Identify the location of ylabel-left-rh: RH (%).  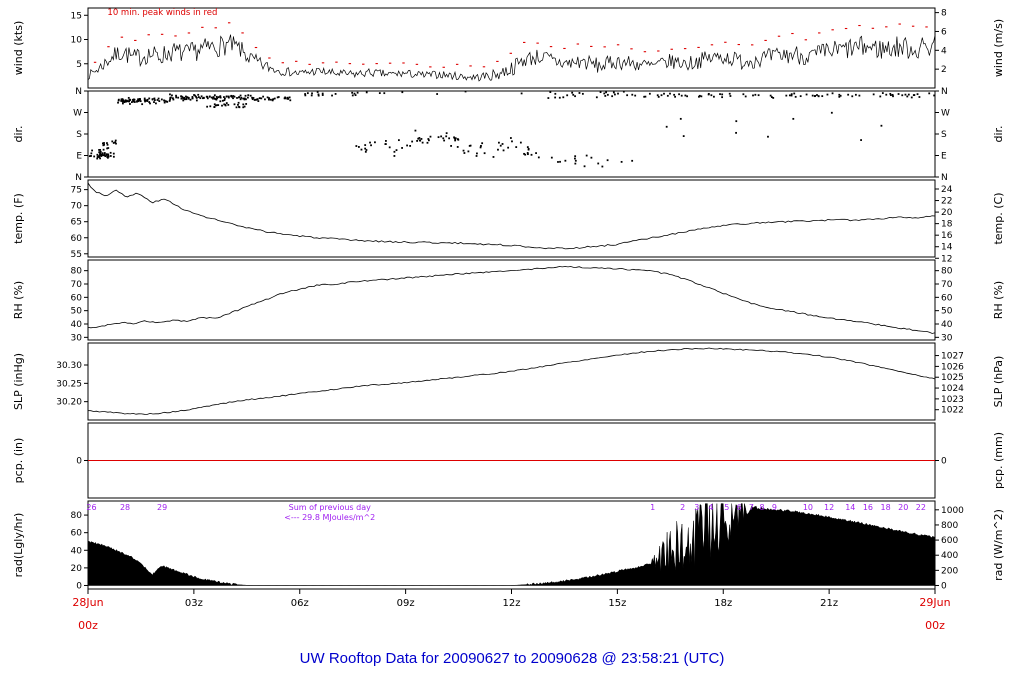
(18, 300).